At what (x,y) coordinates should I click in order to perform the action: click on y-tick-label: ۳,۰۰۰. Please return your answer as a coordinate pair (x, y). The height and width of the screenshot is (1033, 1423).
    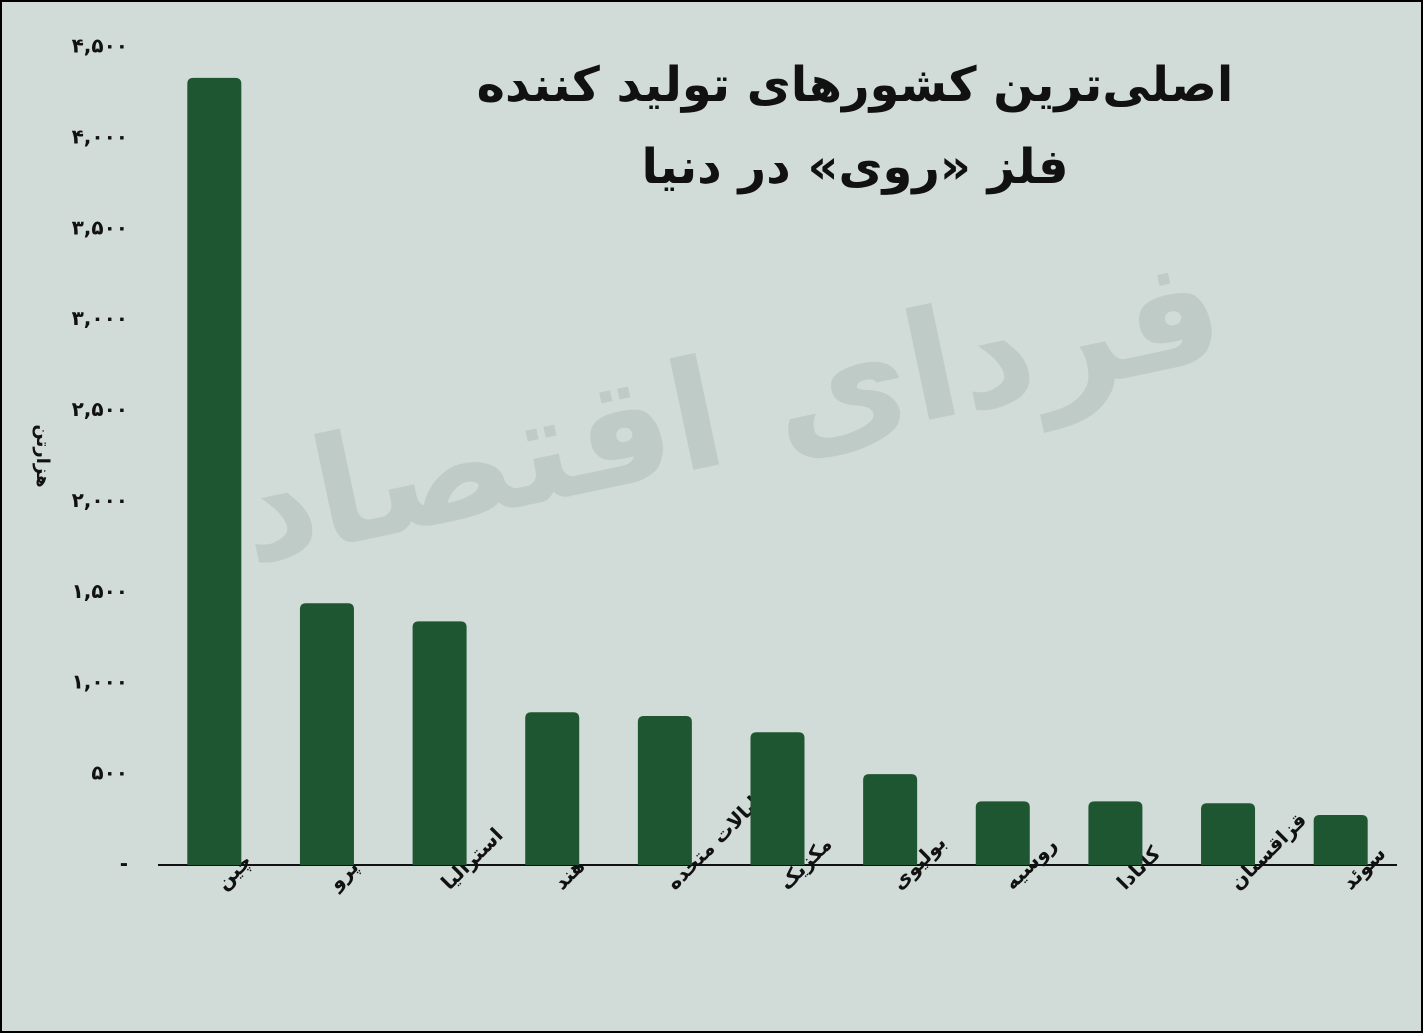
    Looking at the image, I should click on (100, 318).